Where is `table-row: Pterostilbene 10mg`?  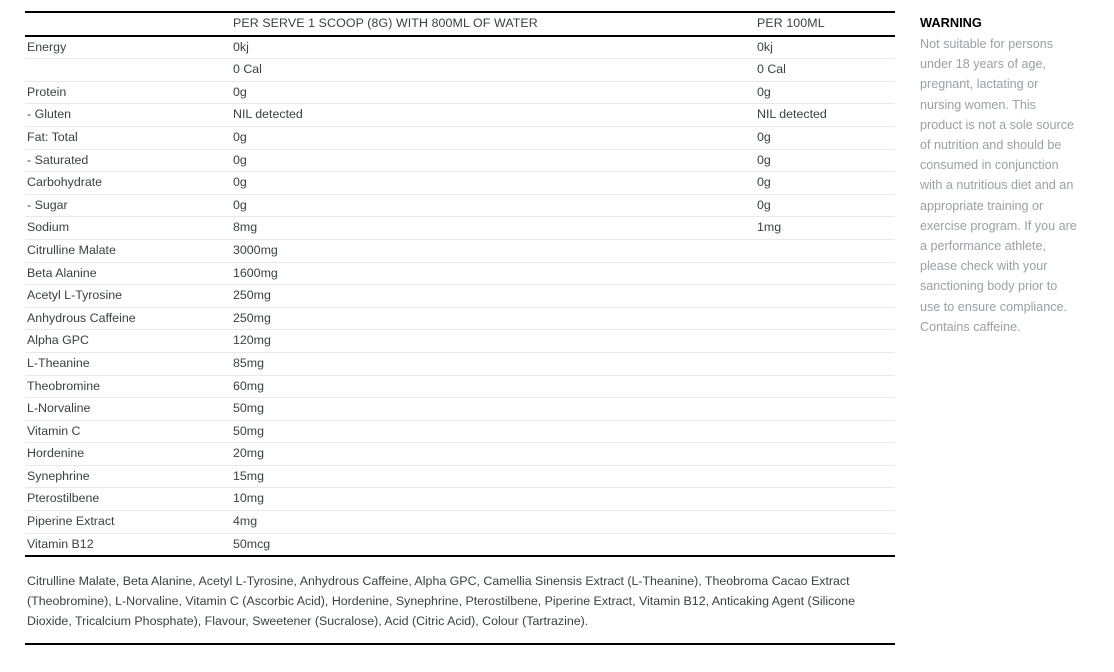
table-row: Pterostilbene 10mg is located at coordinates (460, 499).